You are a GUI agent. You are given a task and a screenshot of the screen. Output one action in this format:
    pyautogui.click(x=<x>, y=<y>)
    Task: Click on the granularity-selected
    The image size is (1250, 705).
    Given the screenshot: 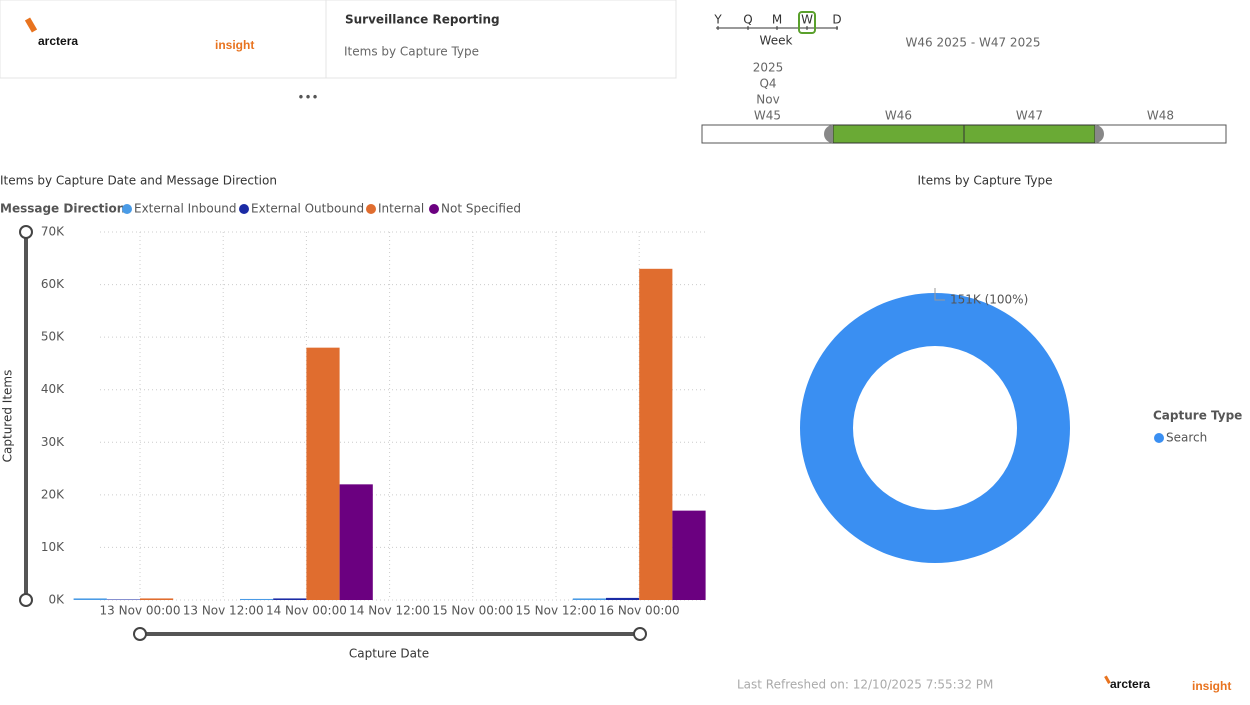 What is the action you would take?
    pyautogui.click(x=807, y=22)
    